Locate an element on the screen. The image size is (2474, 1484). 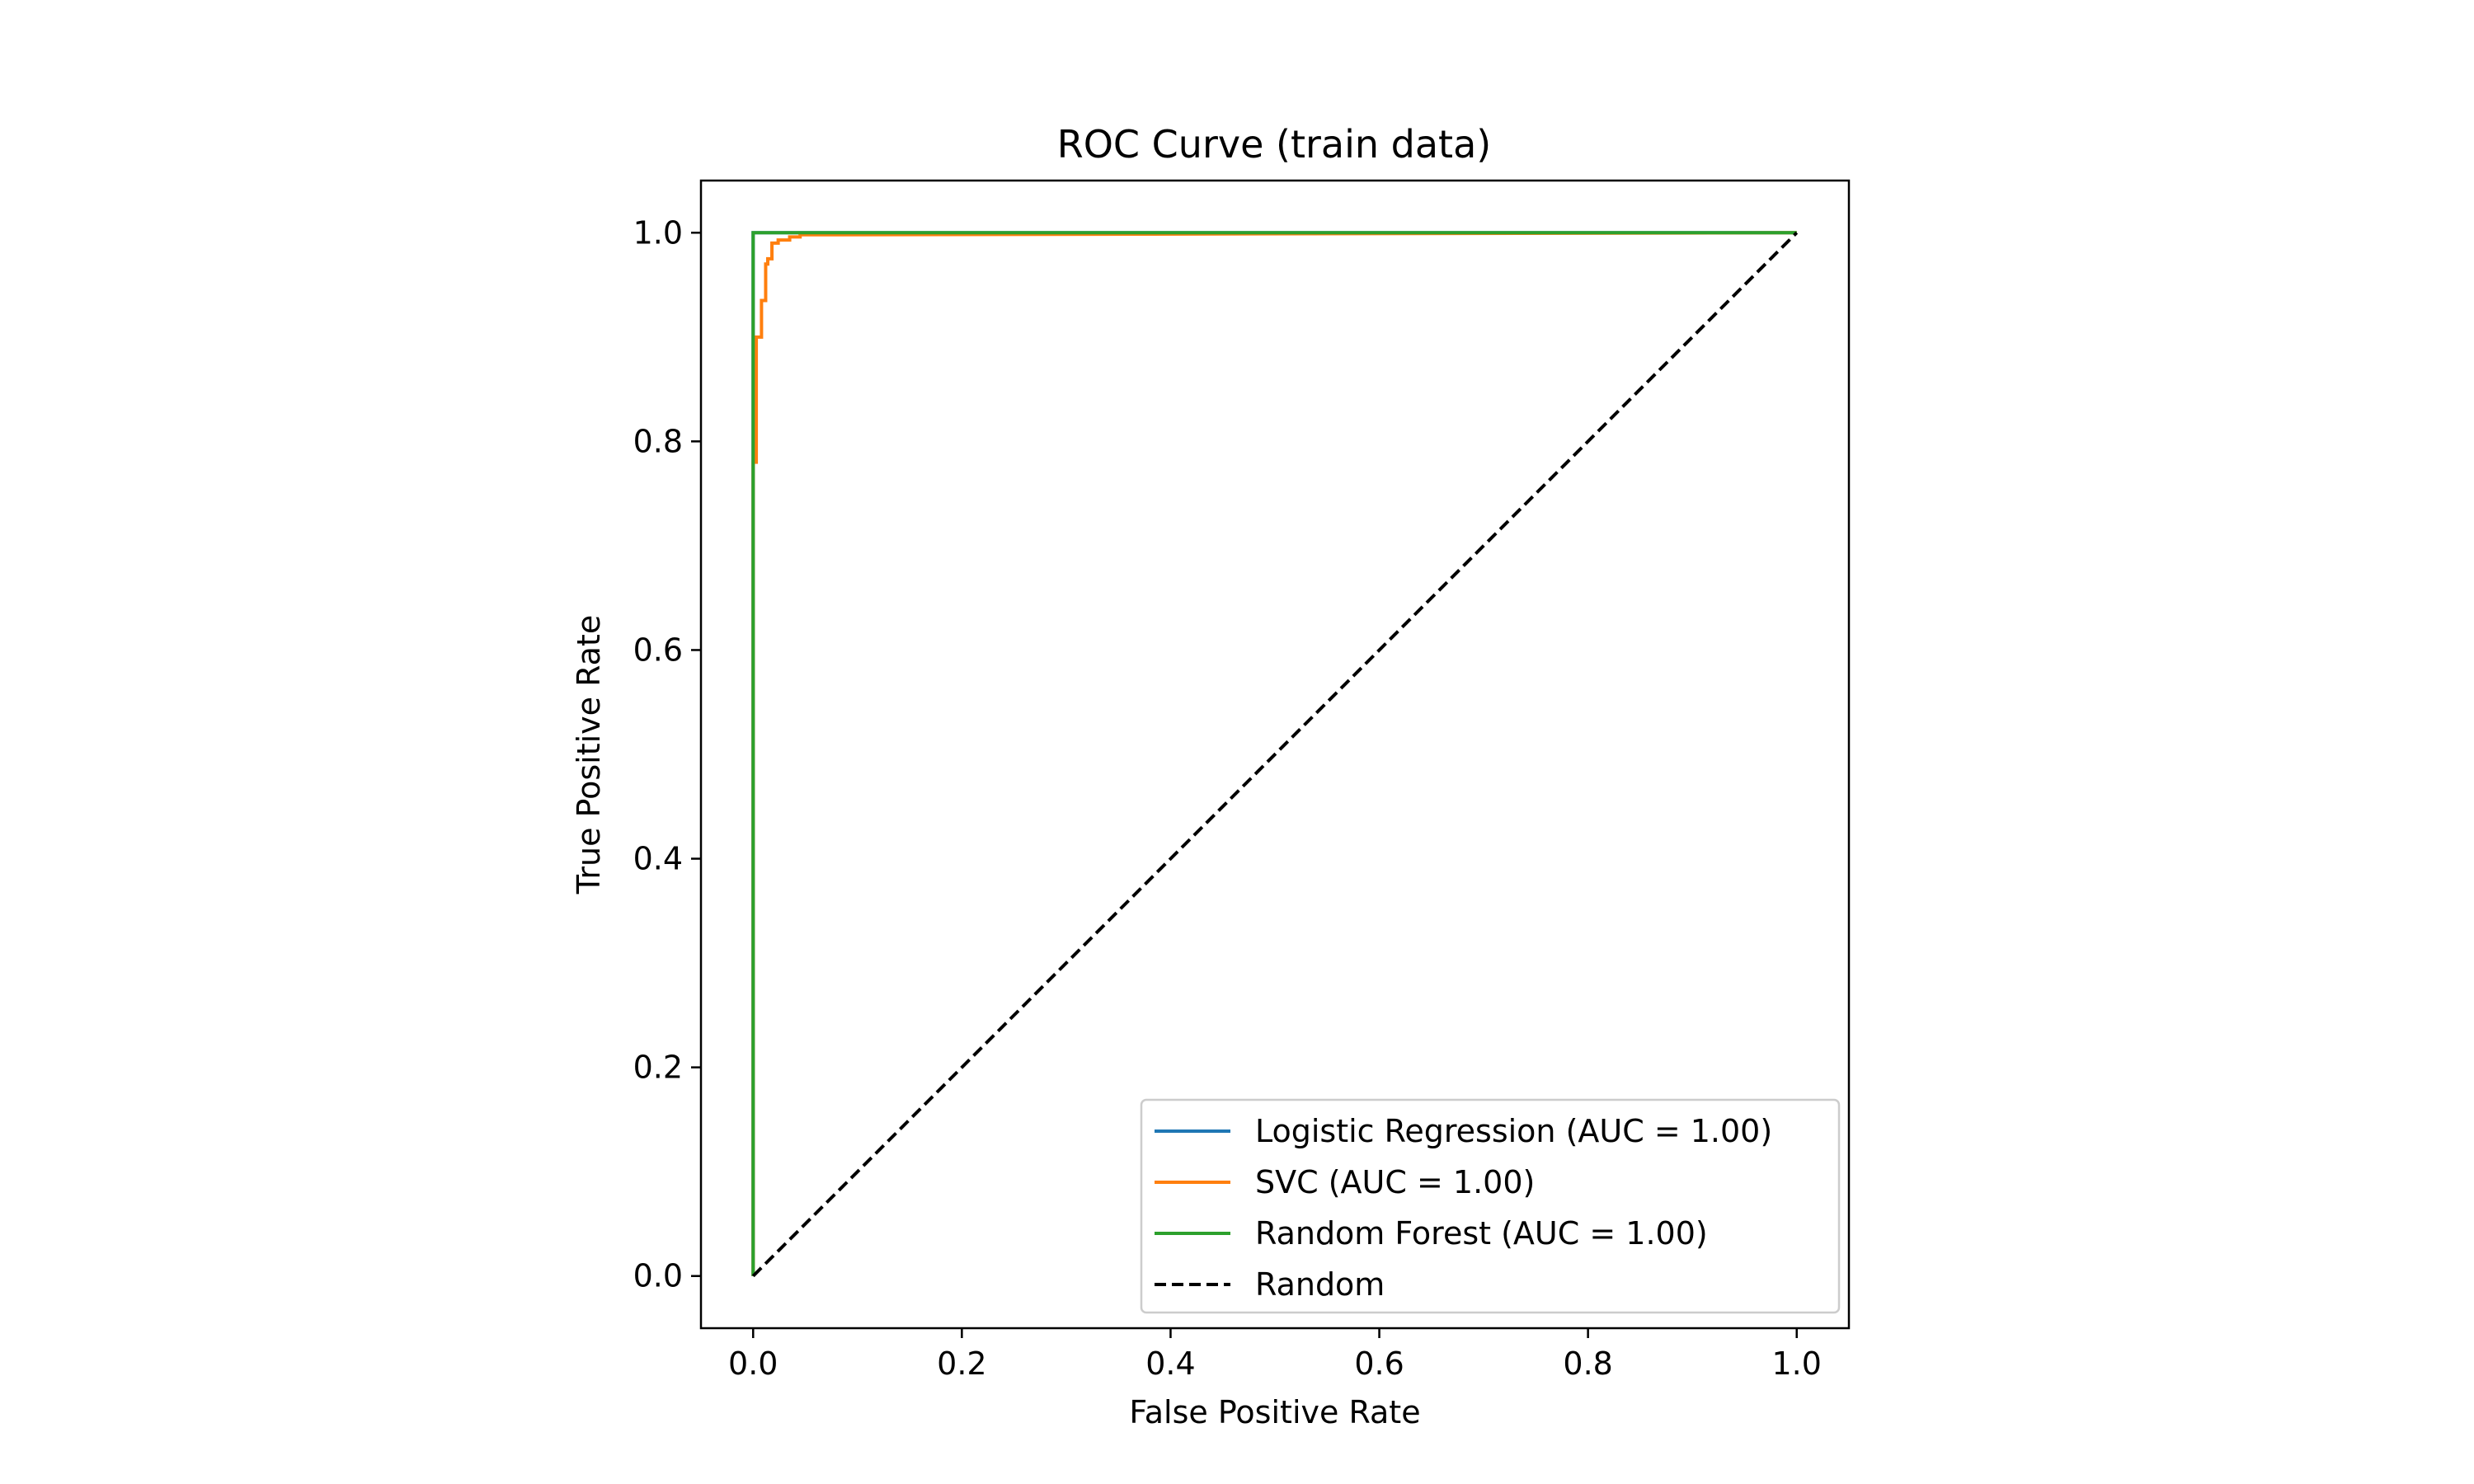
legend-entry-label: SVC (AUC = 1.00) is located at coordinates (1395, 1182).